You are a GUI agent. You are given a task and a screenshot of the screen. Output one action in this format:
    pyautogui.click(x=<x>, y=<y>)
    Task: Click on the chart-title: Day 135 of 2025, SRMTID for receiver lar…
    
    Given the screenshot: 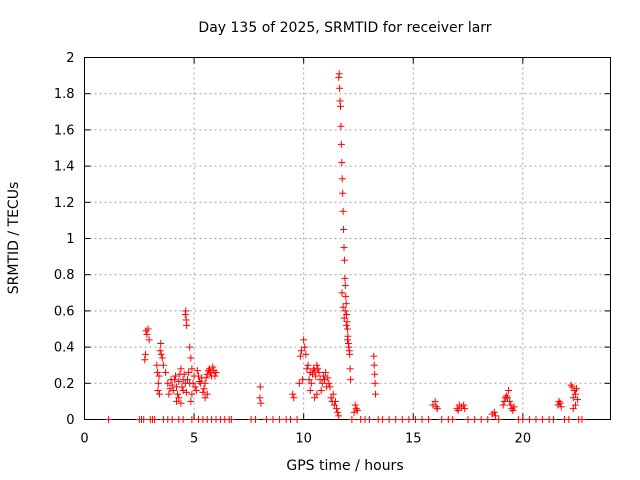 What is the action you would take?
    pyautogui.click(x=344, y=28)
    